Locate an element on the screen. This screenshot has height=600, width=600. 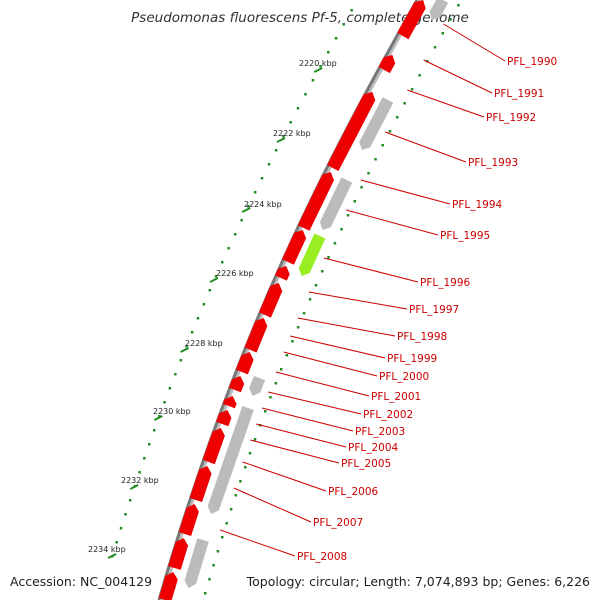
kbp-label: 2230 kbp is located at coordinates (172, 411).